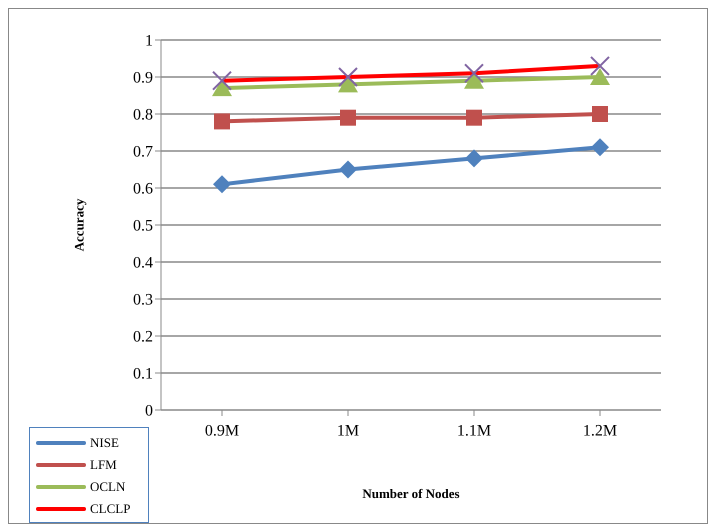  I want to click on y-tick-label: 0.9, so click(143, 78).